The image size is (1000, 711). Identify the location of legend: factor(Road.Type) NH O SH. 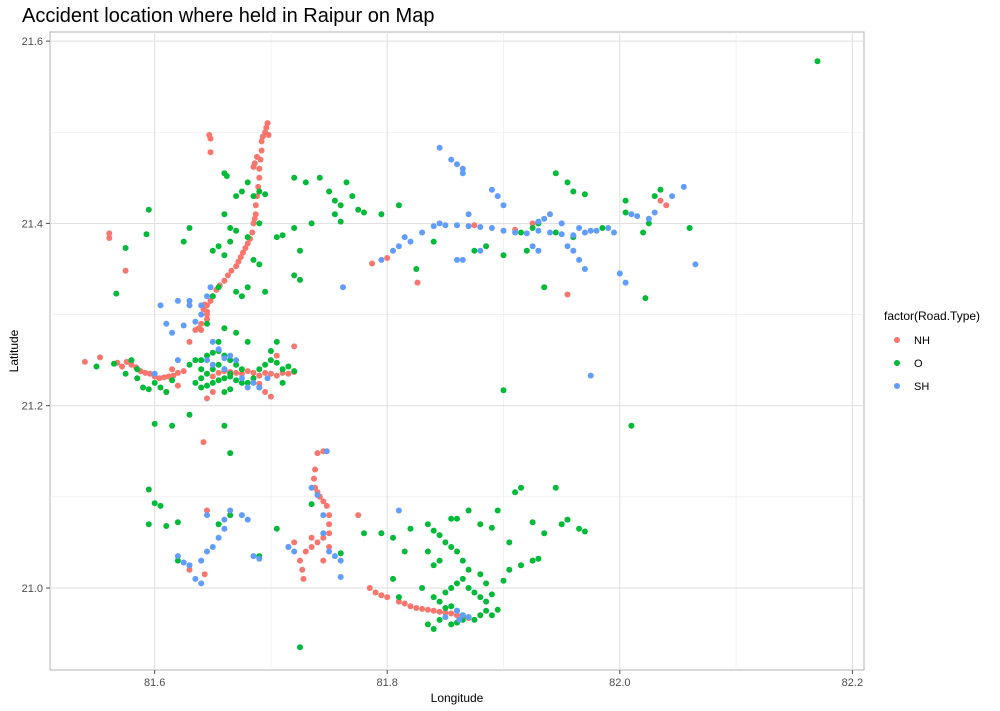
(932, 351).